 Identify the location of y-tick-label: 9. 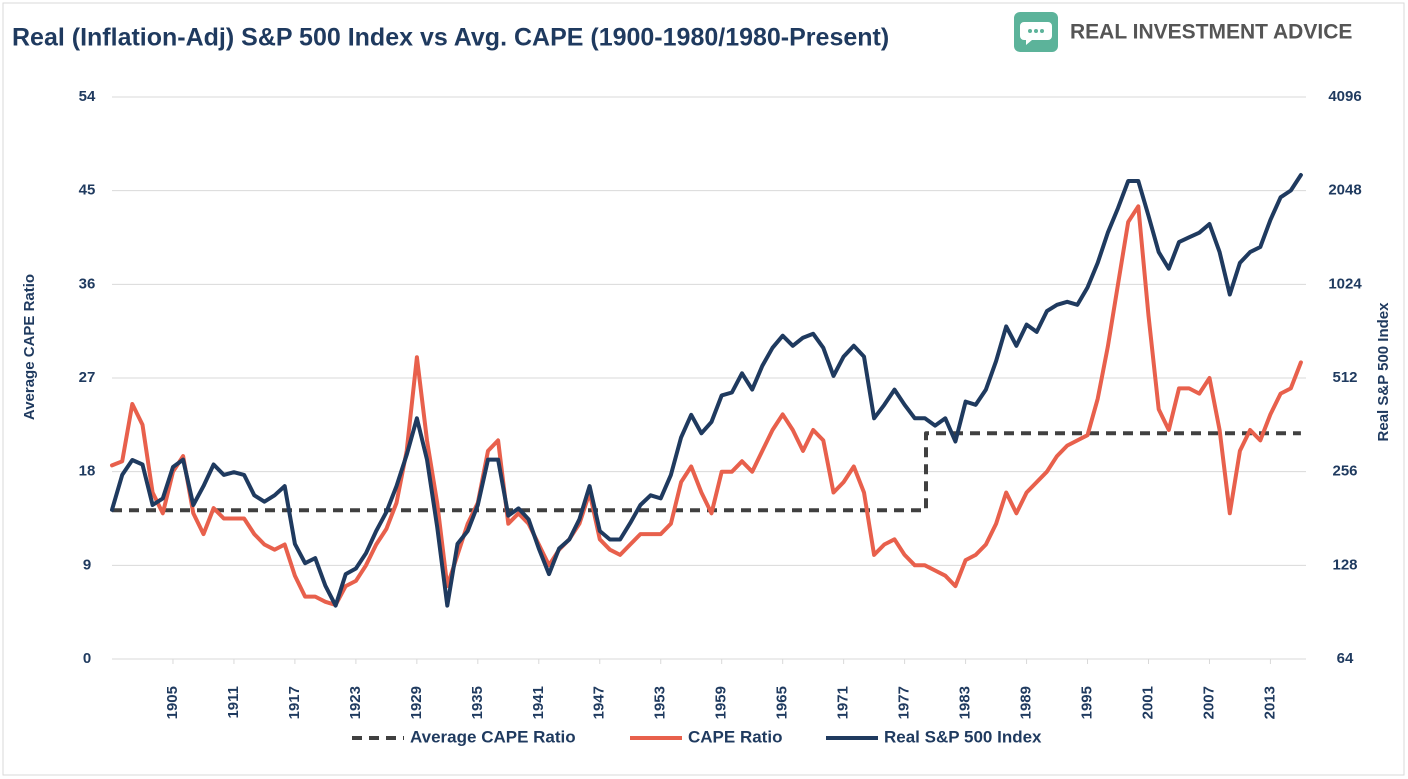
(87, 564).